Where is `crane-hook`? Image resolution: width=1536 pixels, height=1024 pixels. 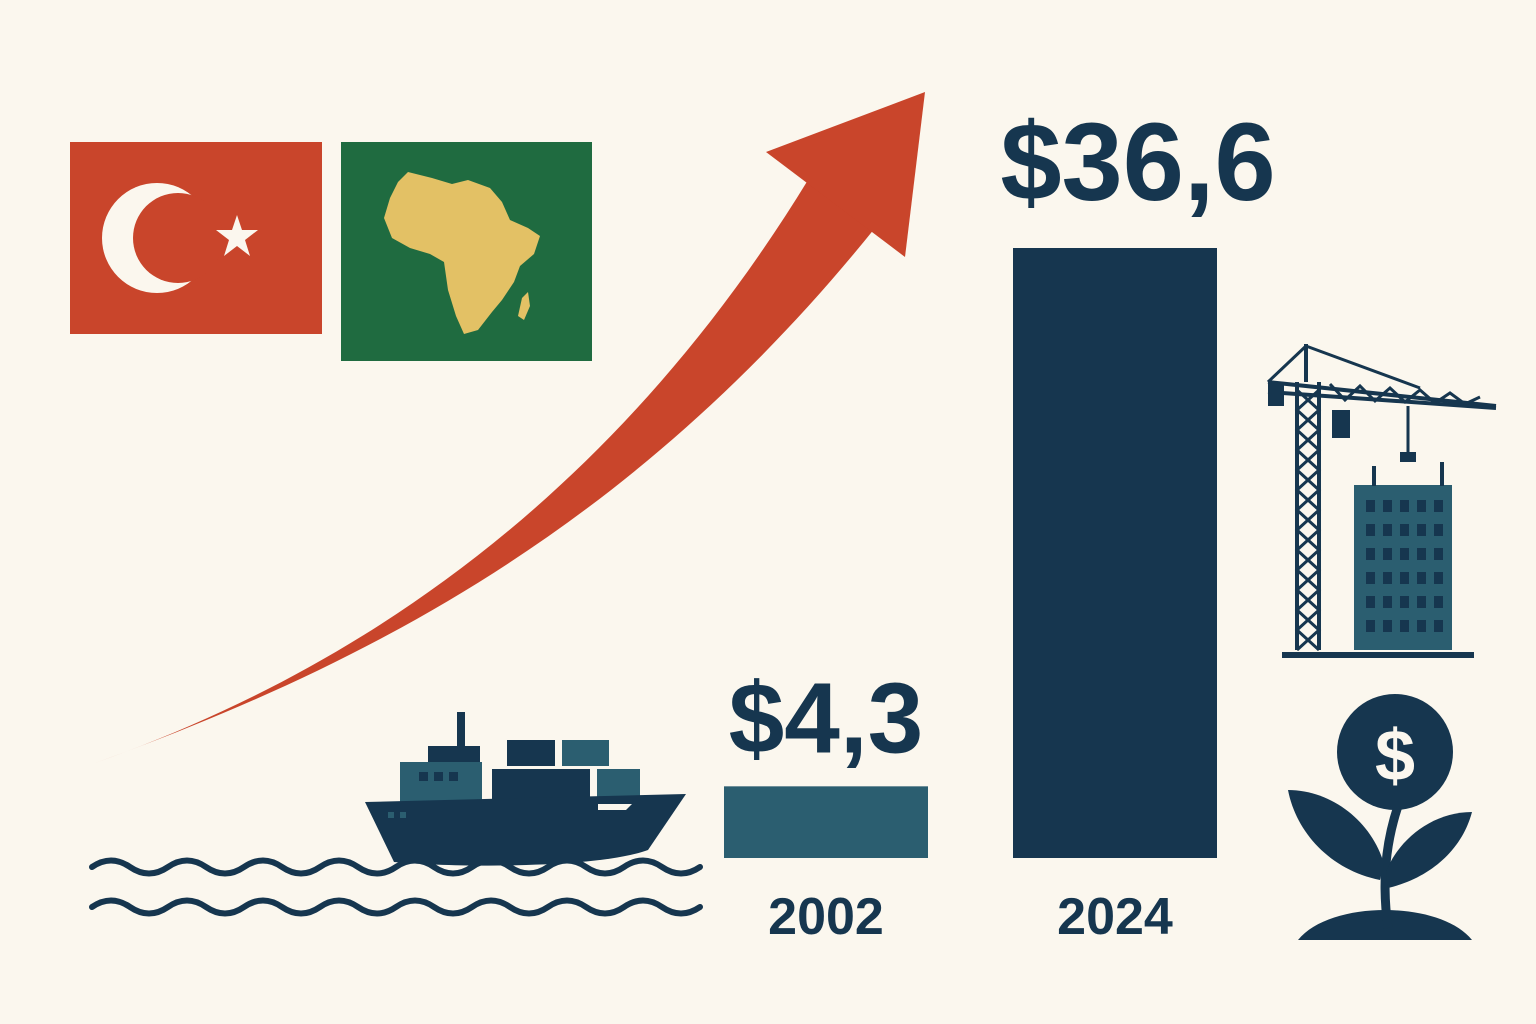 crane-hook is located at coordinates (1408, 457).